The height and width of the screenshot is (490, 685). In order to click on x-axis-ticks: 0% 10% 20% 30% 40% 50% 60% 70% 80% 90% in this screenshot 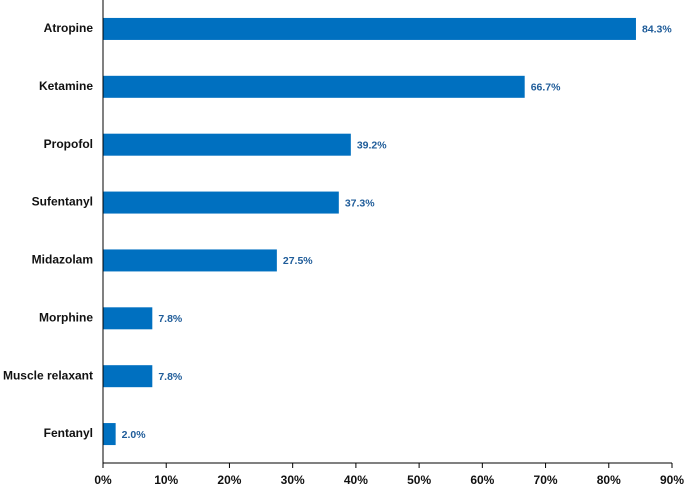, I will do `click(389, 475)`.